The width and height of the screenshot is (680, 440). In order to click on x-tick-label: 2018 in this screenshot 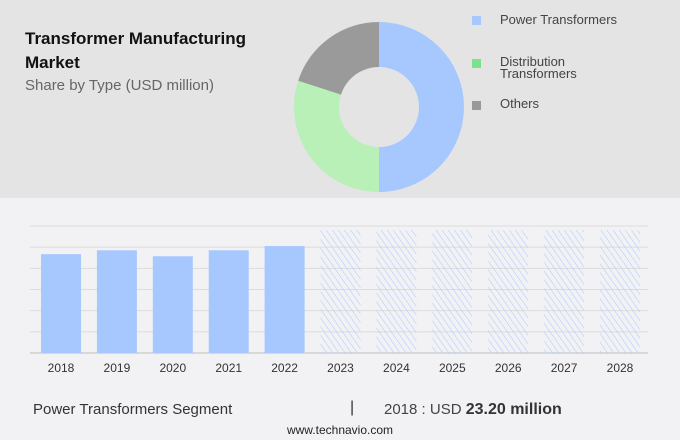, I will do `click(61, 368)`.